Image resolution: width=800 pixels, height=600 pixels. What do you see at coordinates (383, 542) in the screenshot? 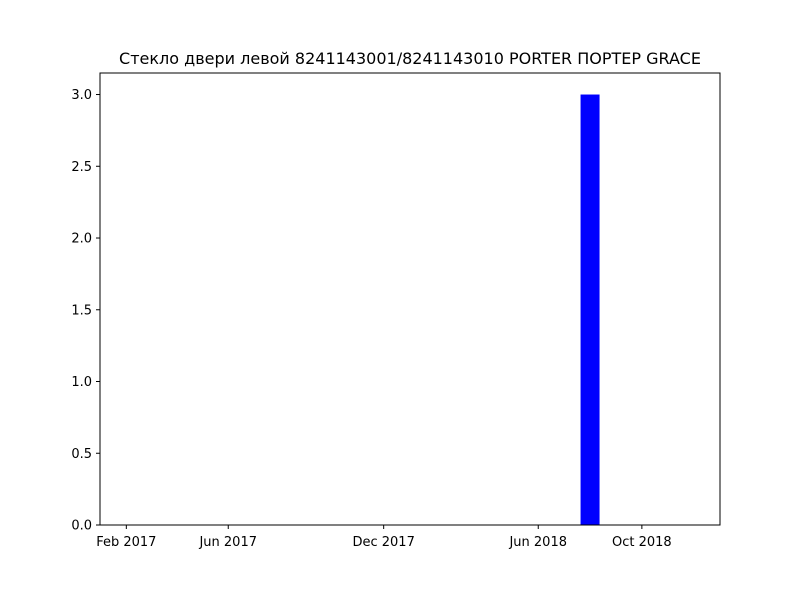
I see `x-tick-label: Dec 2017` at bounding box center [383, 542].